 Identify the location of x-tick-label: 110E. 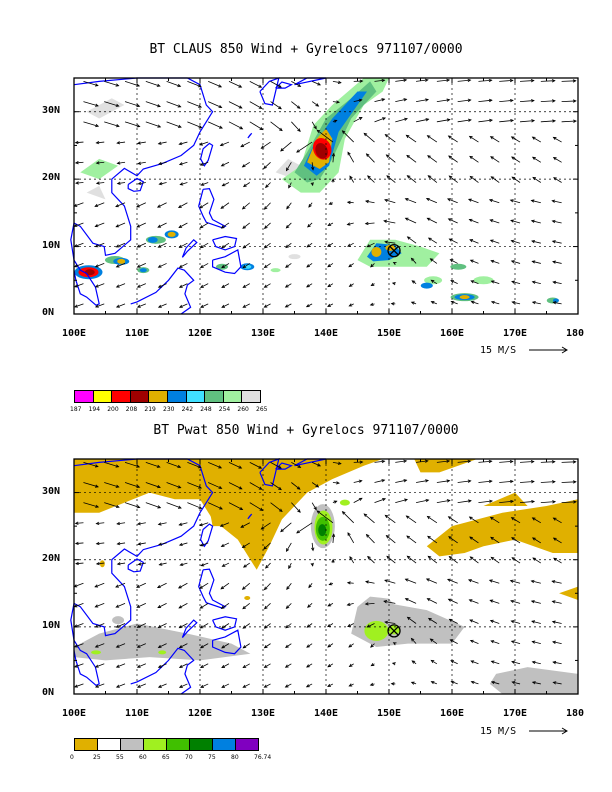
(137, 713).